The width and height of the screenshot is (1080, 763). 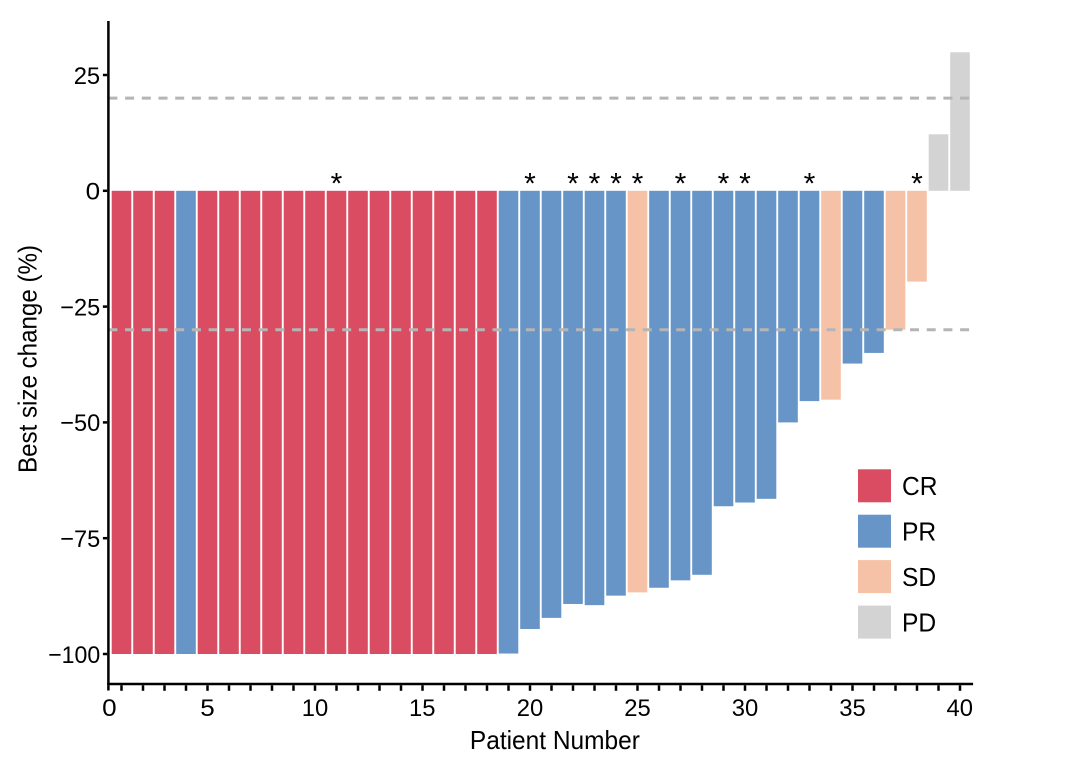 What do you see at coordinates (555, 740) in the screenshot?
I see `svg-text: Patient Number` at bounding box center [555, 740].